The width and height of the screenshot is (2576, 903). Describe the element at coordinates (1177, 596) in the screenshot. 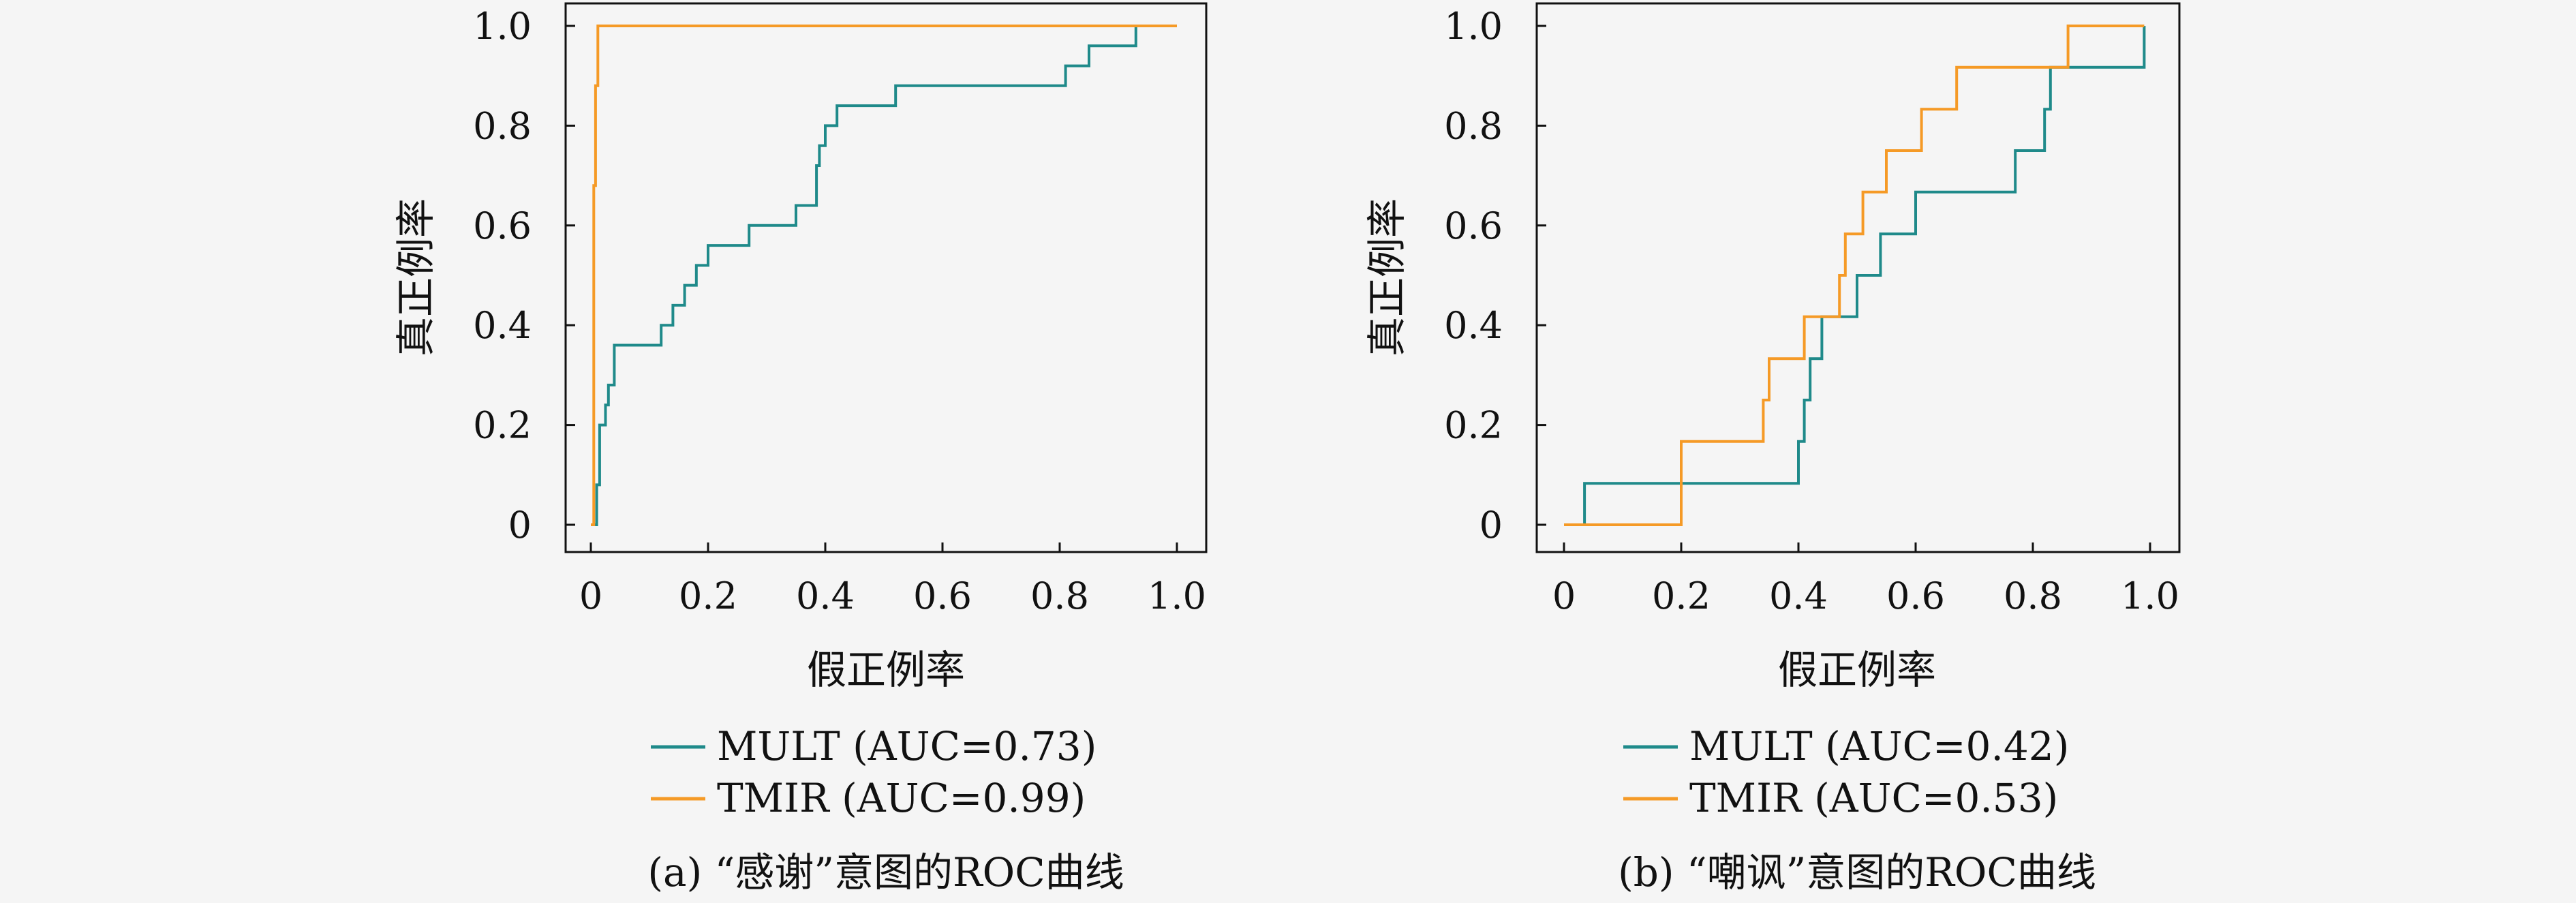

I see `panel-a-x-tick-label: 1.0` at that location.